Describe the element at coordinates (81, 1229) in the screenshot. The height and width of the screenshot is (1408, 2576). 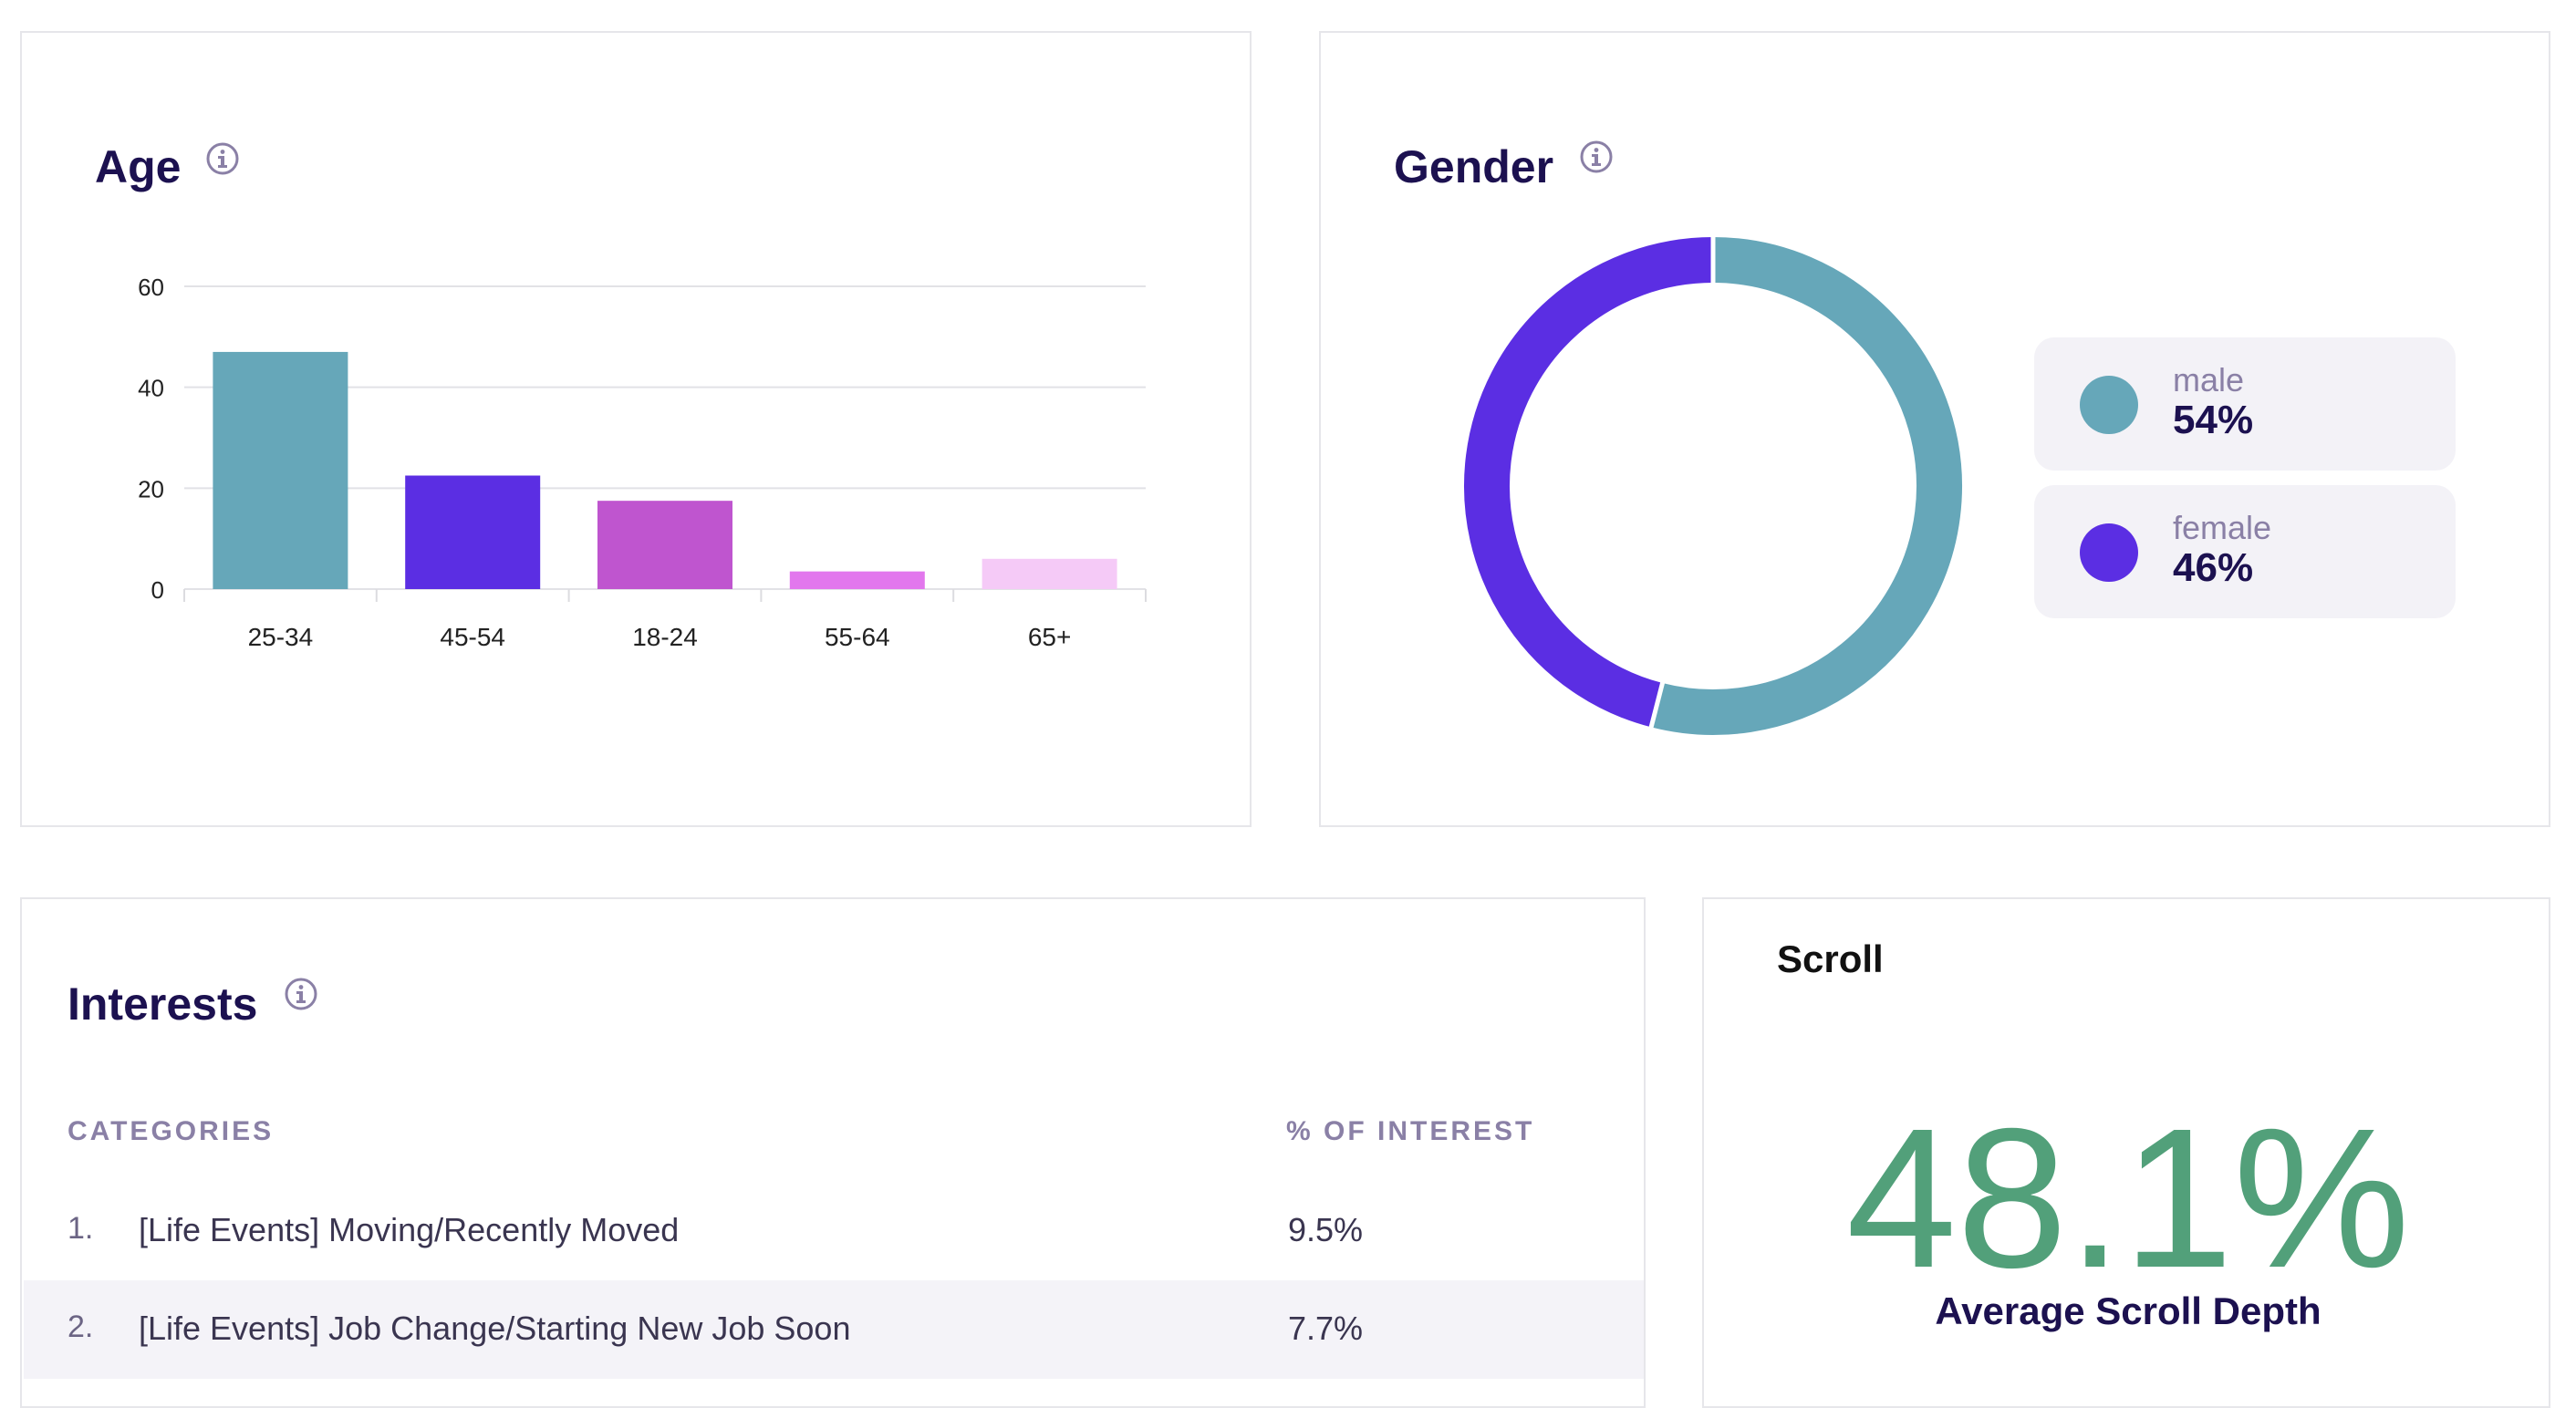
I see `row-rank: 1.` at that location.